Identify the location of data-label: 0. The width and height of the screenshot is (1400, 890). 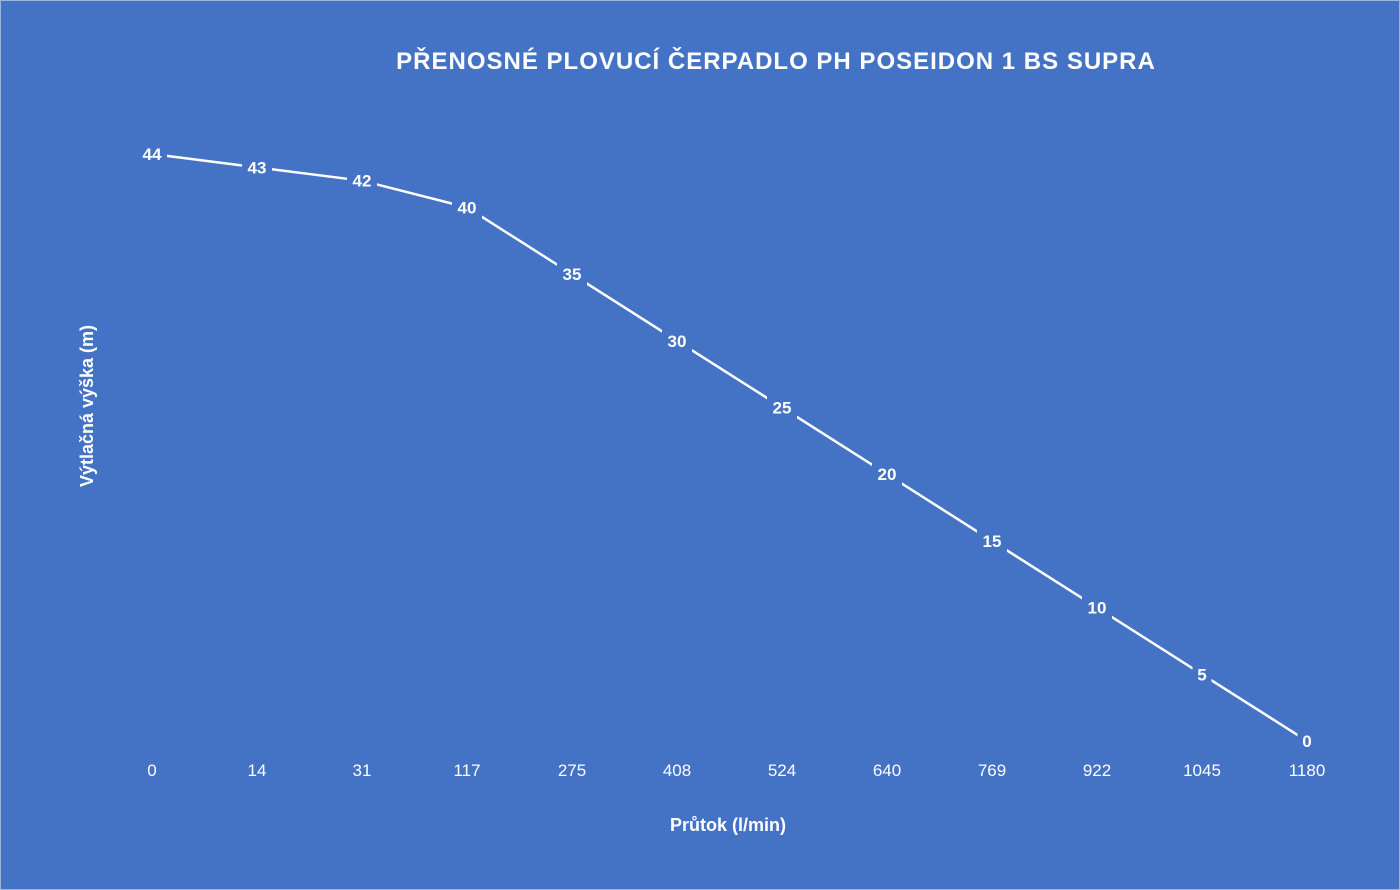
(1306, 741).